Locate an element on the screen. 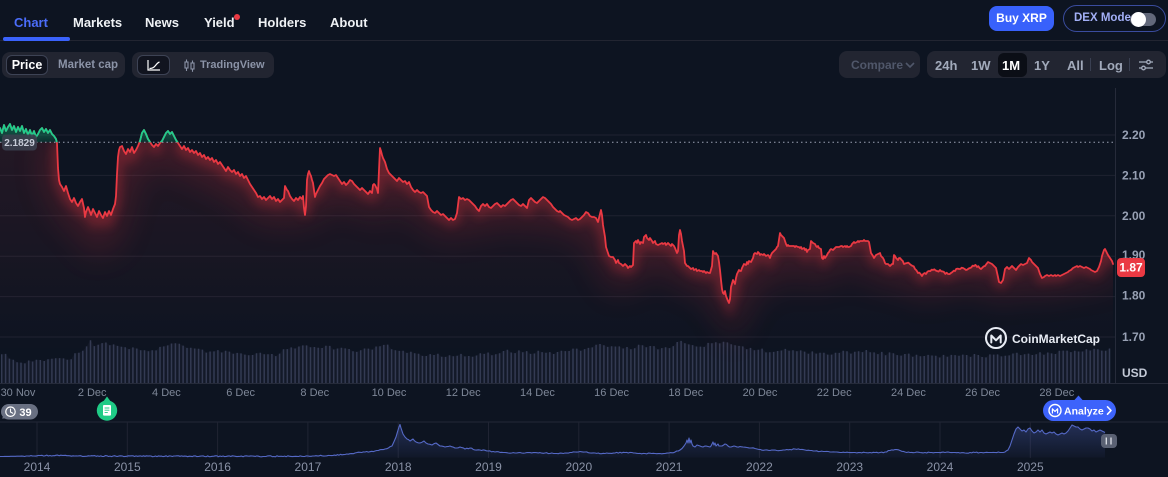 This screenshot has width=1168, height=477. svg-text: 2021 is located at coordinates (669, 467).